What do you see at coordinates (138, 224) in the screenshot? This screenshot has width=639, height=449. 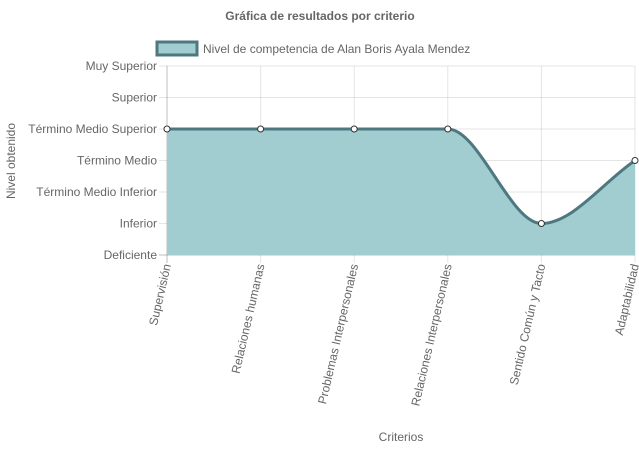 I see `y-tick-label: Inferior` at bounding box center [138, 224].